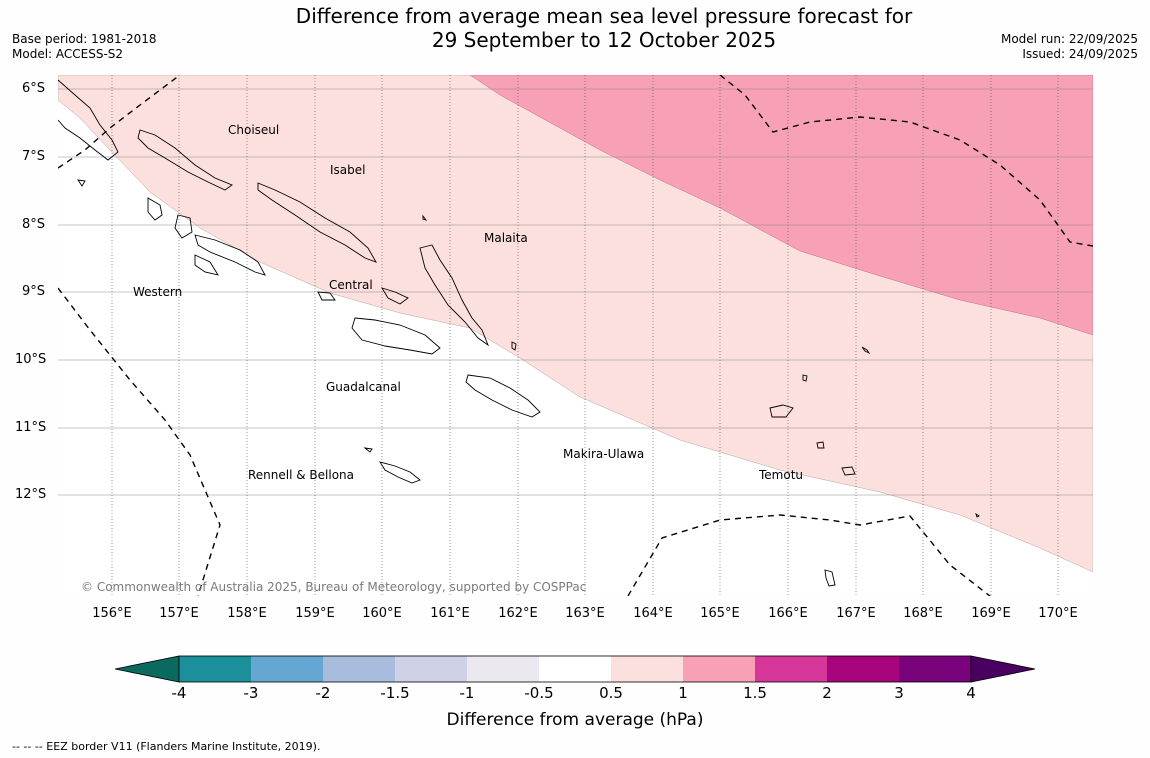  I want to click on isabel-island, so click(317, 222).